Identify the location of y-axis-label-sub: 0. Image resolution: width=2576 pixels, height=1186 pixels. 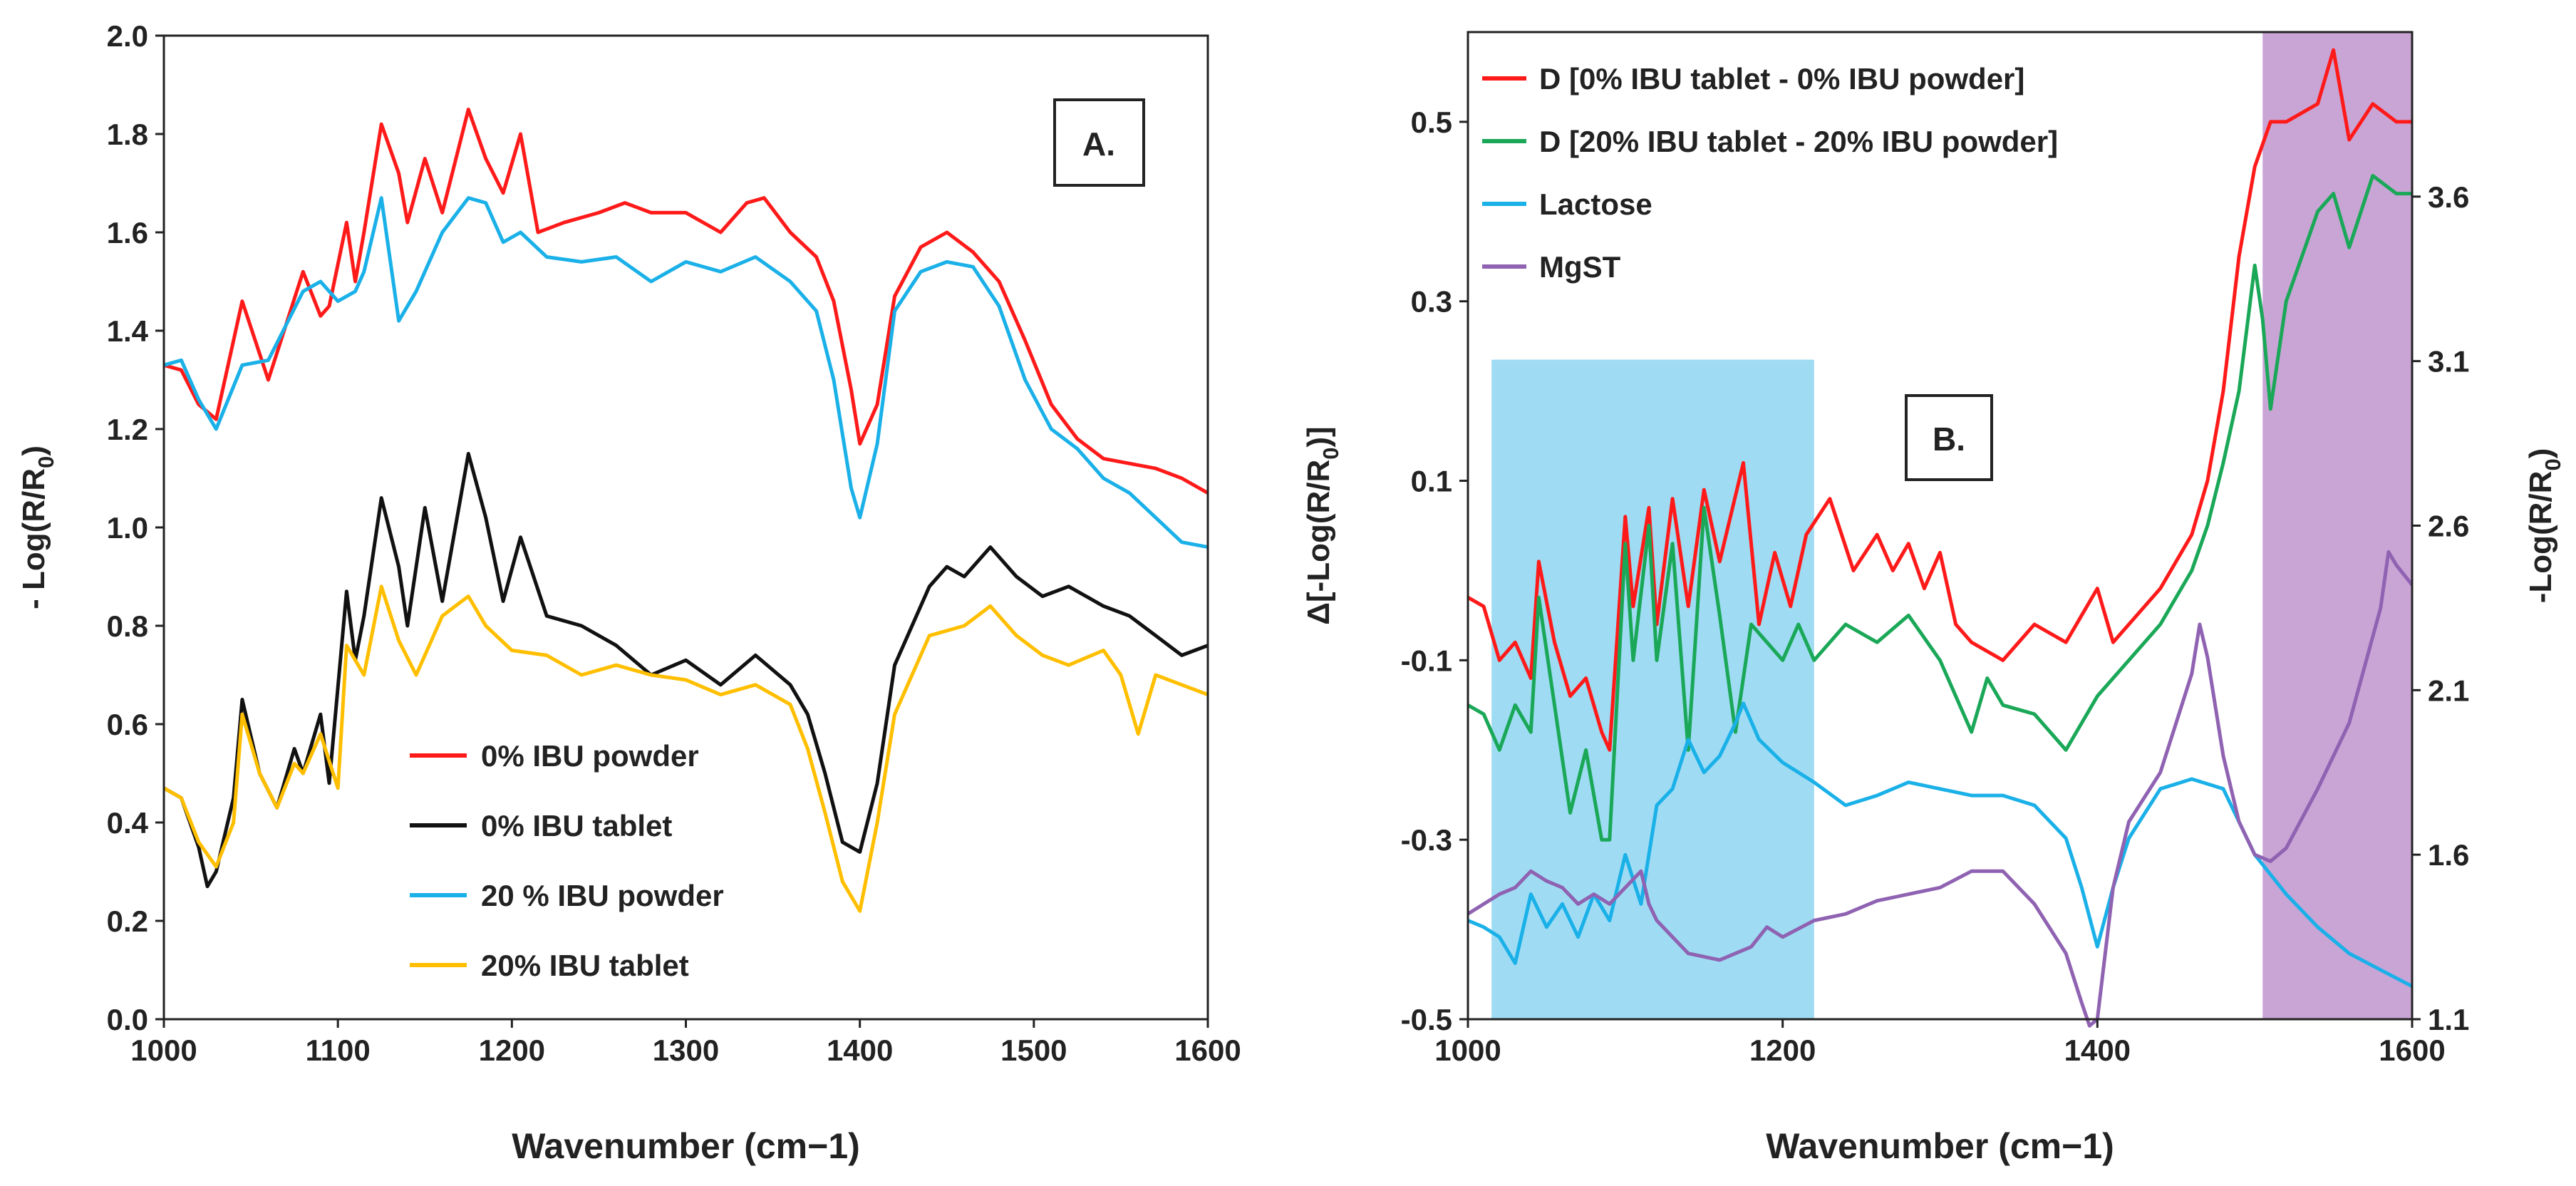
(46, 462).